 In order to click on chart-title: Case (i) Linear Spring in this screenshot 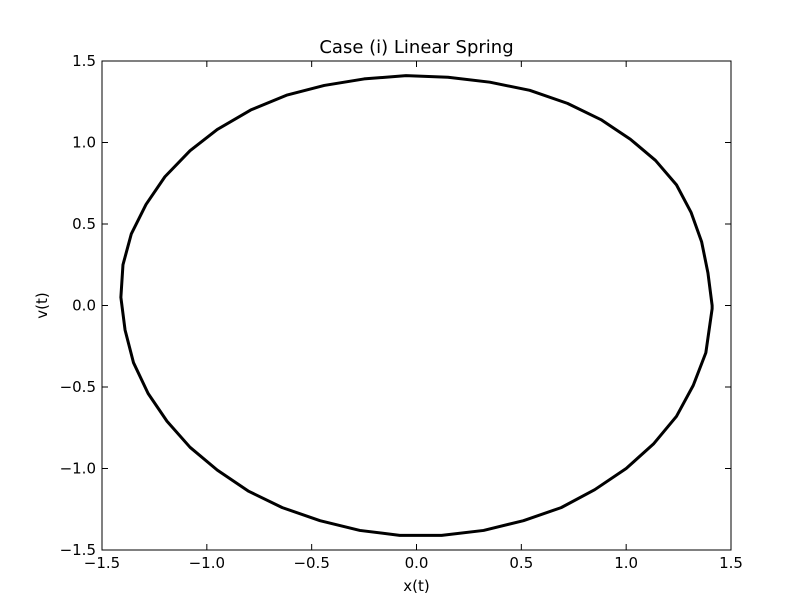, I will do `click(416, 47)`.